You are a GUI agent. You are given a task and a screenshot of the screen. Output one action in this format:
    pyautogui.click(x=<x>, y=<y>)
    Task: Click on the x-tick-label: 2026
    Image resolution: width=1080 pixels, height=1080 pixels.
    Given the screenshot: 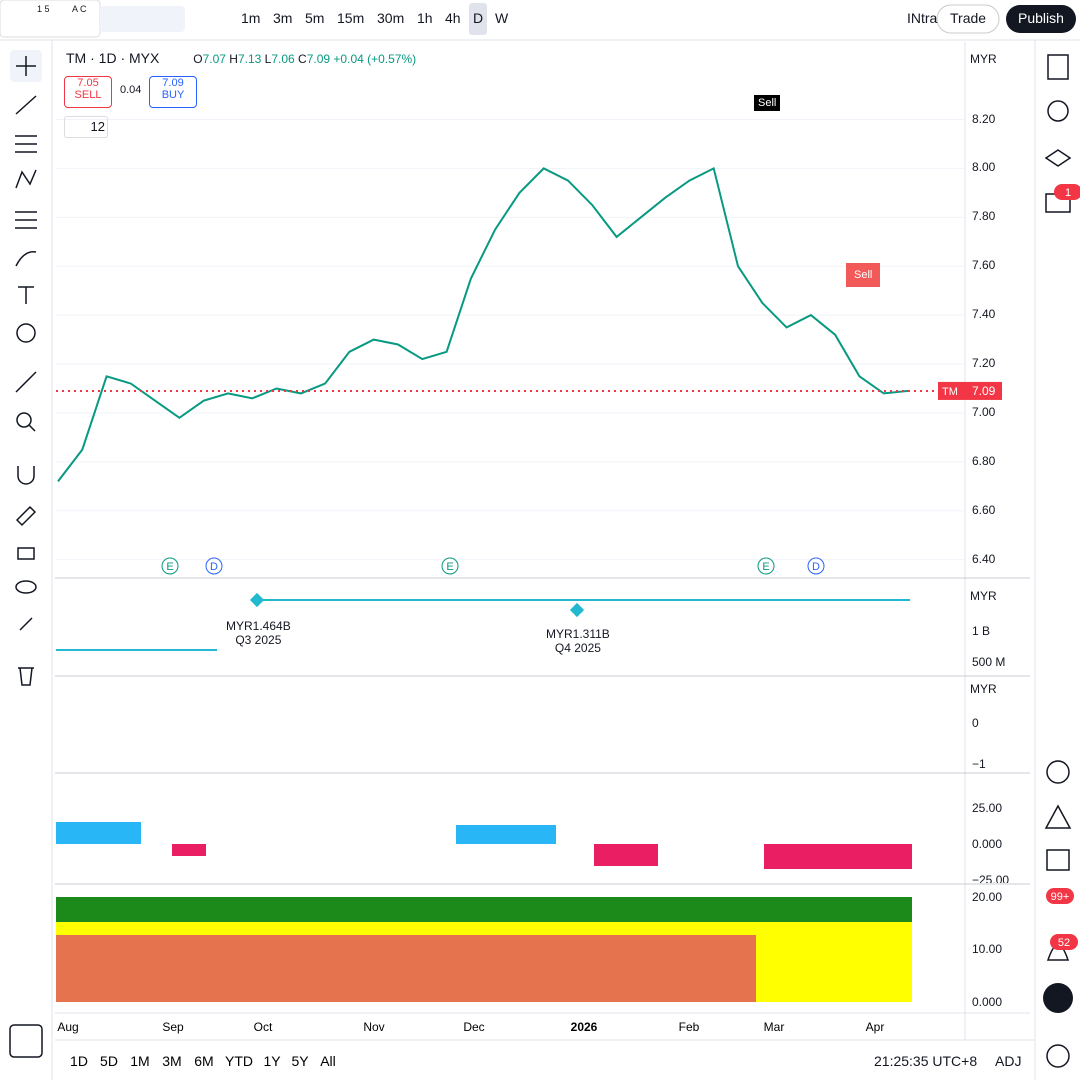 What is the action you would take?
    pyautogui.click(x=584, y=1027)
    